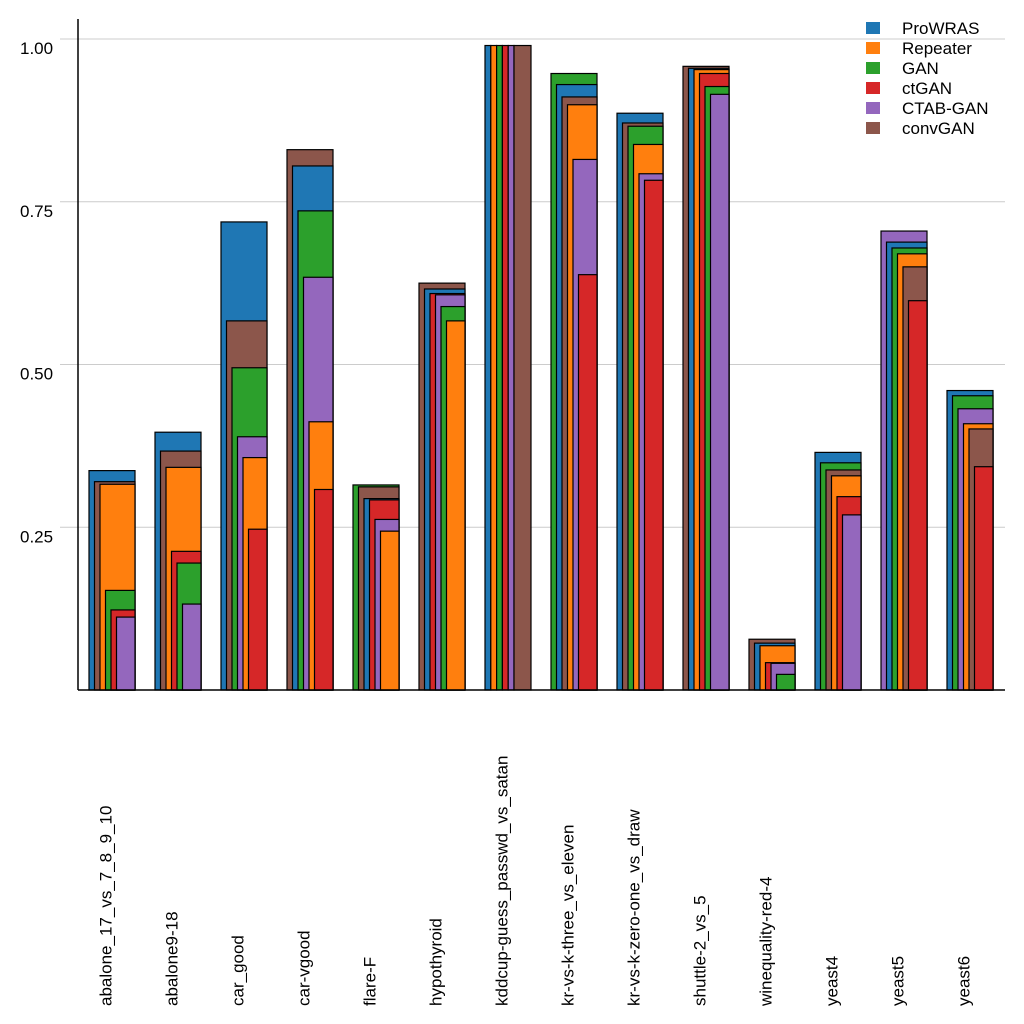 The height and width of the screenshot is (1024, 1024). Describe the element at coordinates (303, 968) in the screenshot. I see `x-tick-label: car-vgood` at that location.